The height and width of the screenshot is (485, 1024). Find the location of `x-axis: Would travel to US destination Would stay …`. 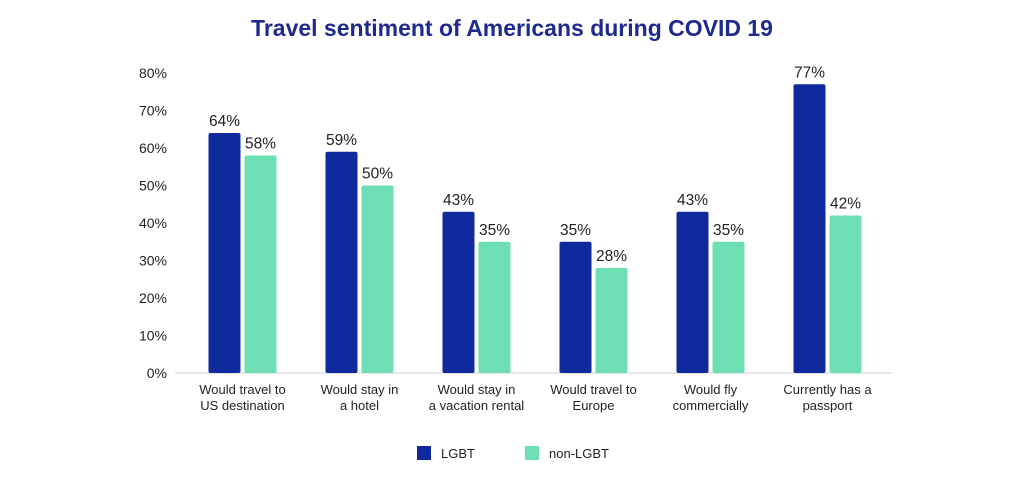

x-axis: Would travel to US destination Would stay … is located at coordinates (535, 397).